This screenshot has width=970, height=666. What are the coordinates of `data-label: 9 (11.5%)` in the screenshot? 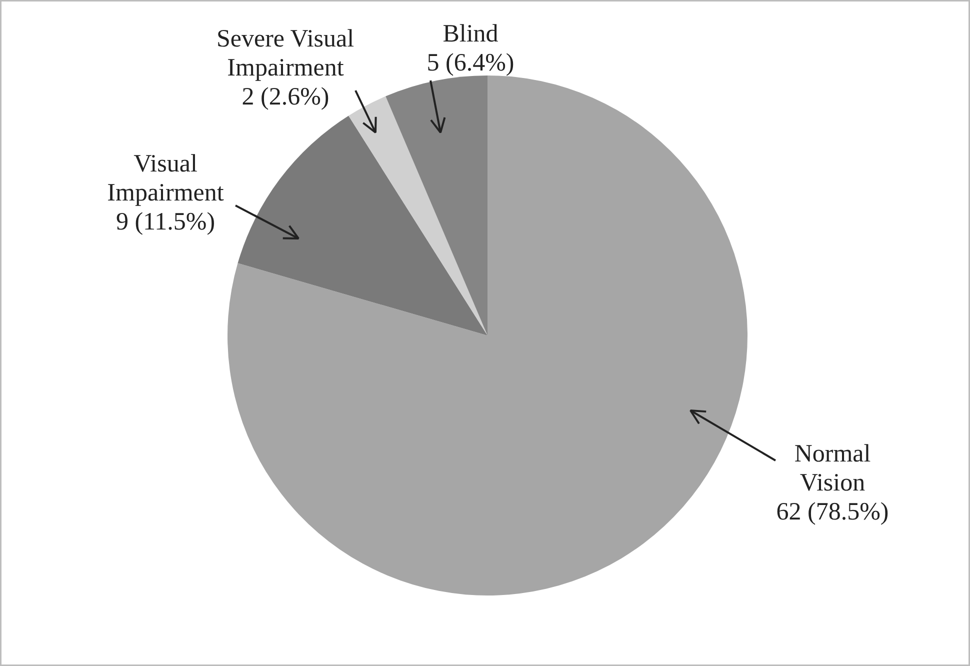 It's located at (166, 222).